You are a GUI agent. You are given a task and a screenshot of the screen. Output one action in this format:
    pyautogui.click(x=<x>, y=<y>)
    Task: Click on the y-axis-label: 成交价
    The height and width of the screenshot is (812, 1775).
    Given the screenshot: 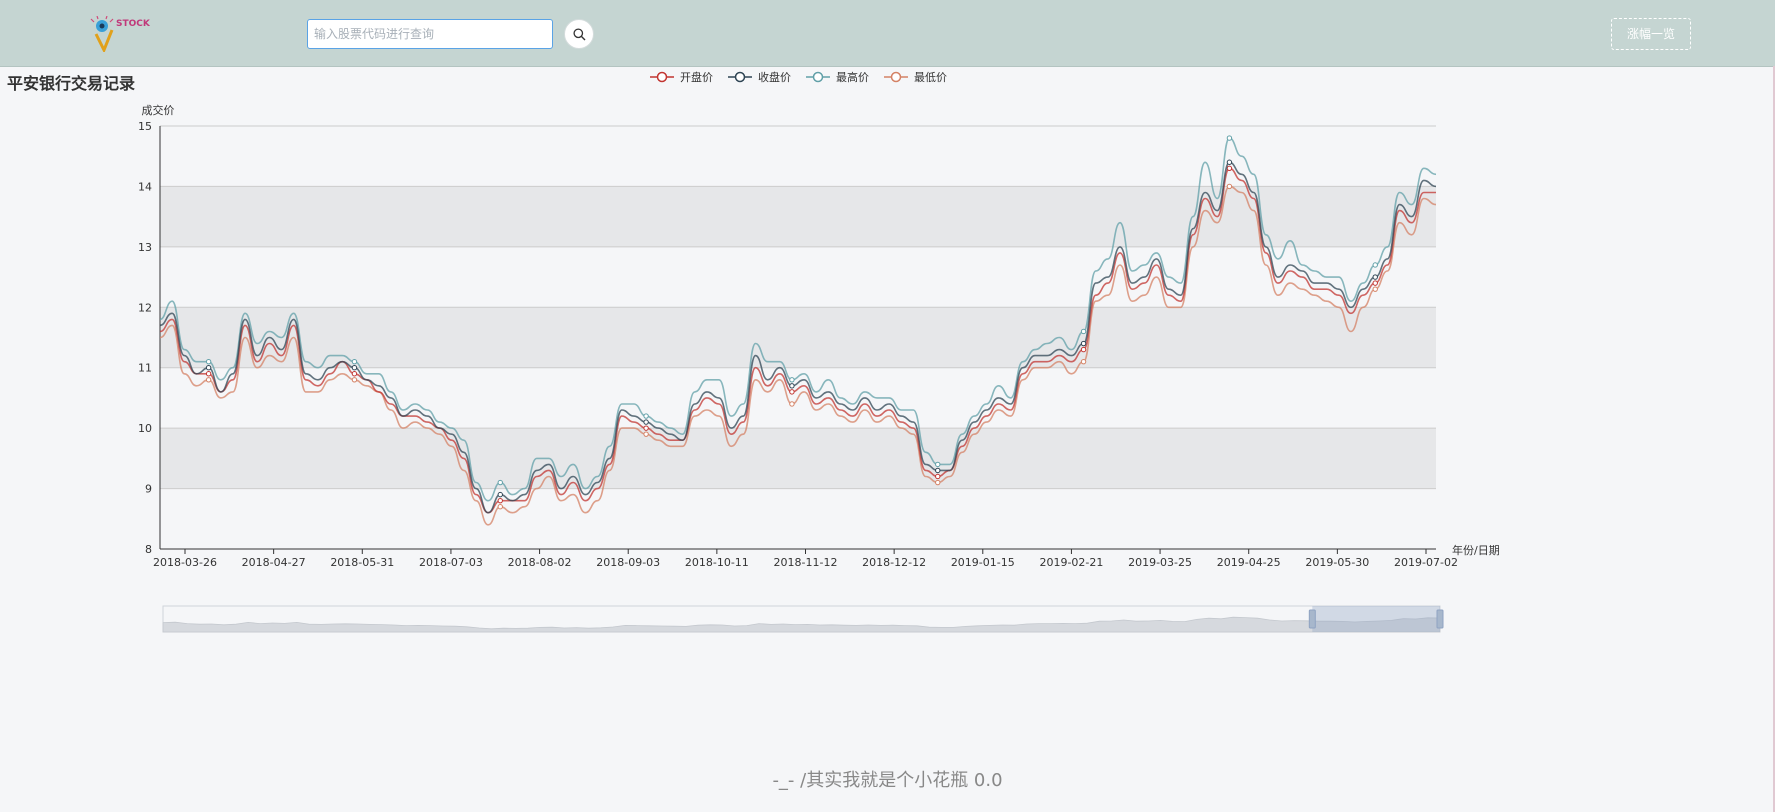 What is the action you would take?
    pyautogui.click(x=158, y=110)
    